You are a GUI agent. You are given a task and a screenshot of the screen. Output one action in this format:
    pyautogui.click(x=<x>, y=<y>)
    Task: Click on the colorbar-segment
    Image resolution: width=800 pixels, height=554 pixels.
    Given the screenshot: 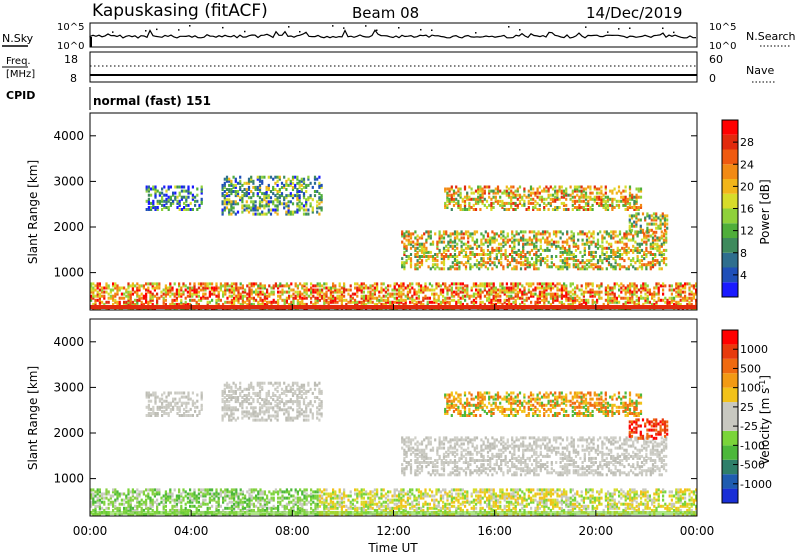 What is the action you would take?
    pyautogui.click(x=730, y=157)
    